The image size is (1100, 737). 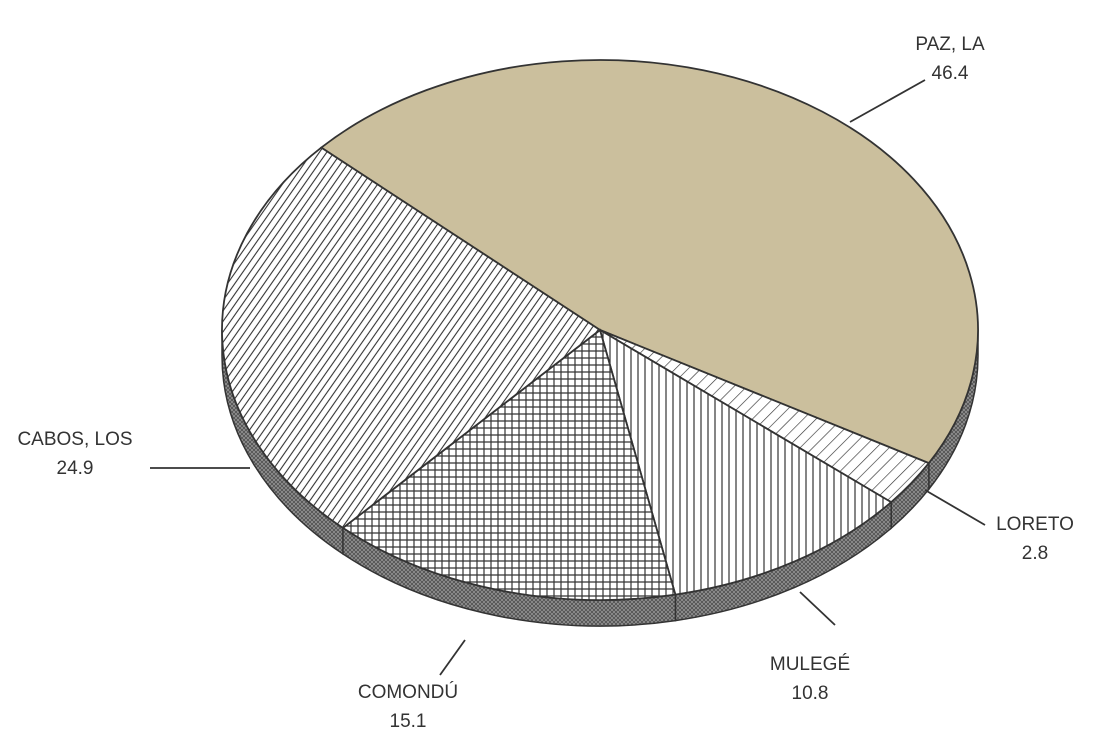 What do you see at coordinates (810, 664) in the screenshot?
I see `slice-label: MULEGÉ` at bounding box center [810, 664].